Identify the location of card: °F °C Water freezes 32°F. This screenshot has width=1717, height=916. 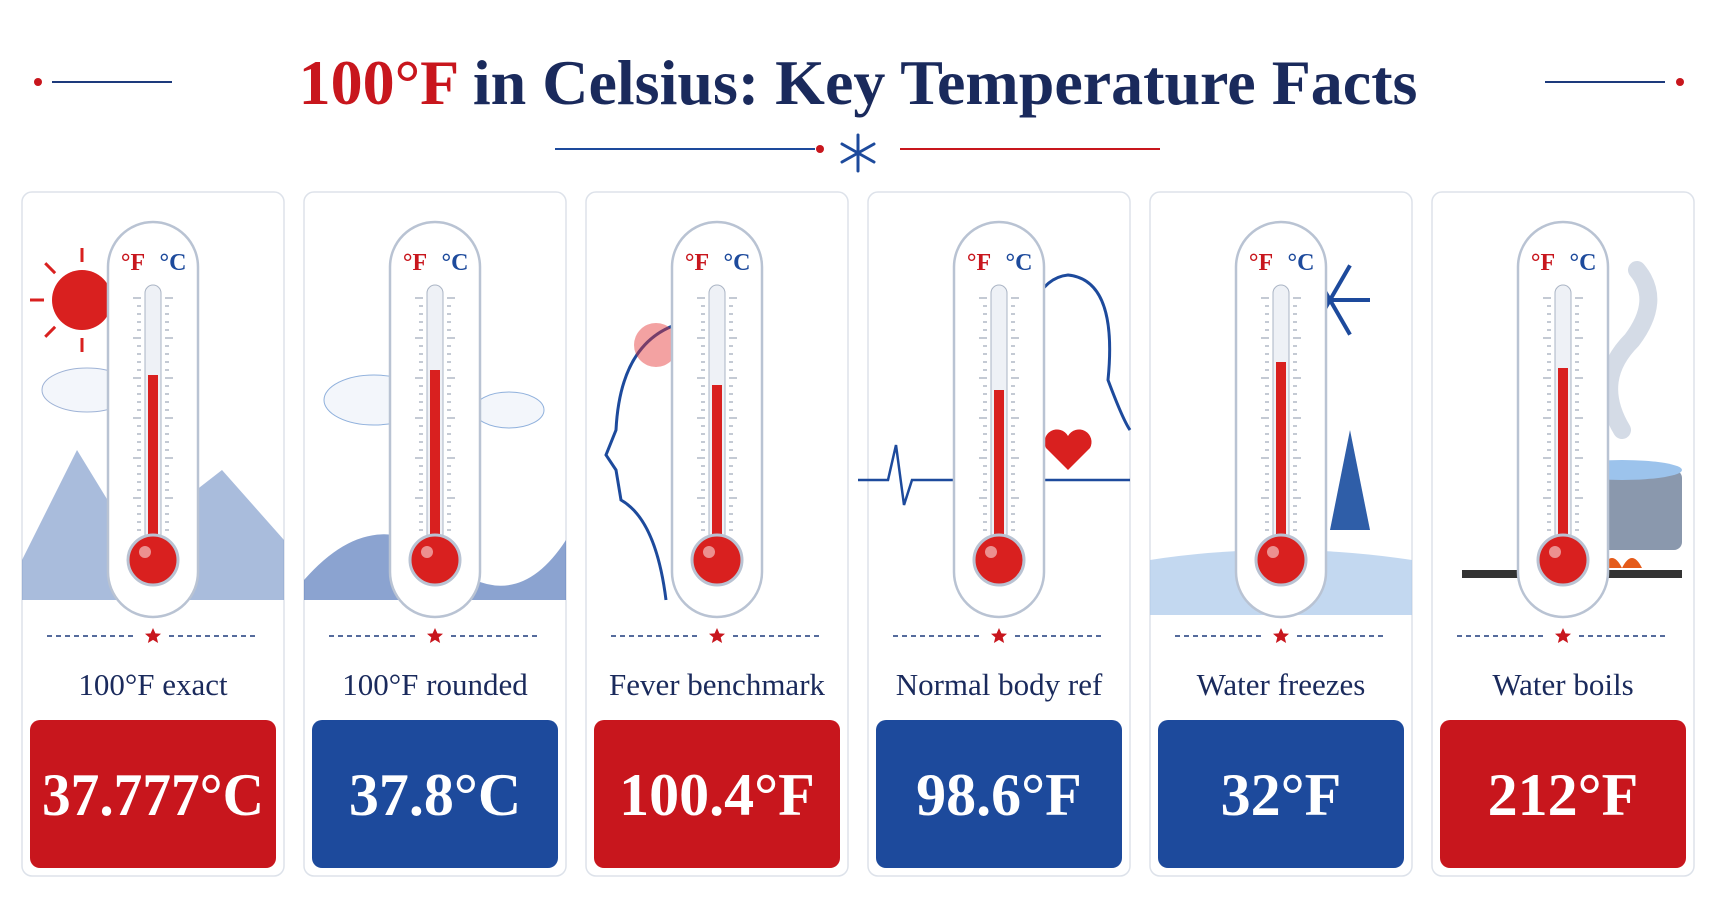
(1281, 534).